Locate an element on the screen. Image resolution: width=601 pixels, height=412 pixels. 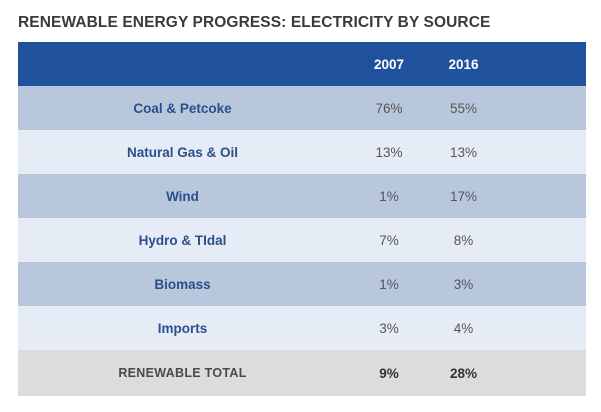
source-label: Imports is located at coordinates (182, 328).